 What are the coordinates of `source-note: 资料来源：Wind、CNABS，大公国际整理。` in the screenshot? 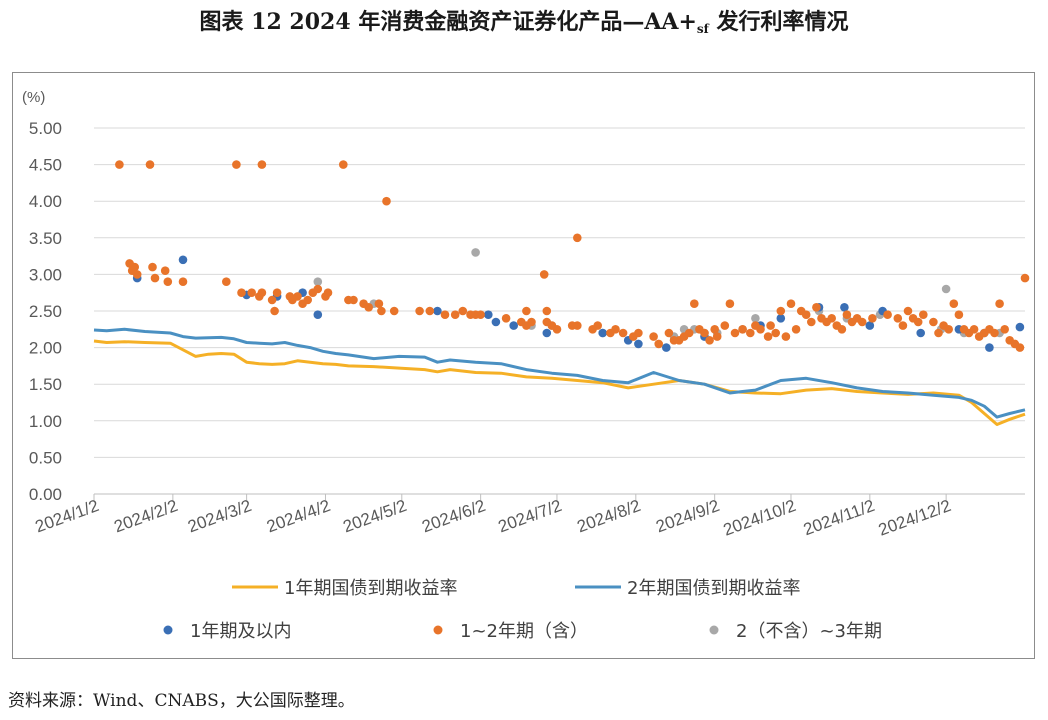 It's located at (181, 701).